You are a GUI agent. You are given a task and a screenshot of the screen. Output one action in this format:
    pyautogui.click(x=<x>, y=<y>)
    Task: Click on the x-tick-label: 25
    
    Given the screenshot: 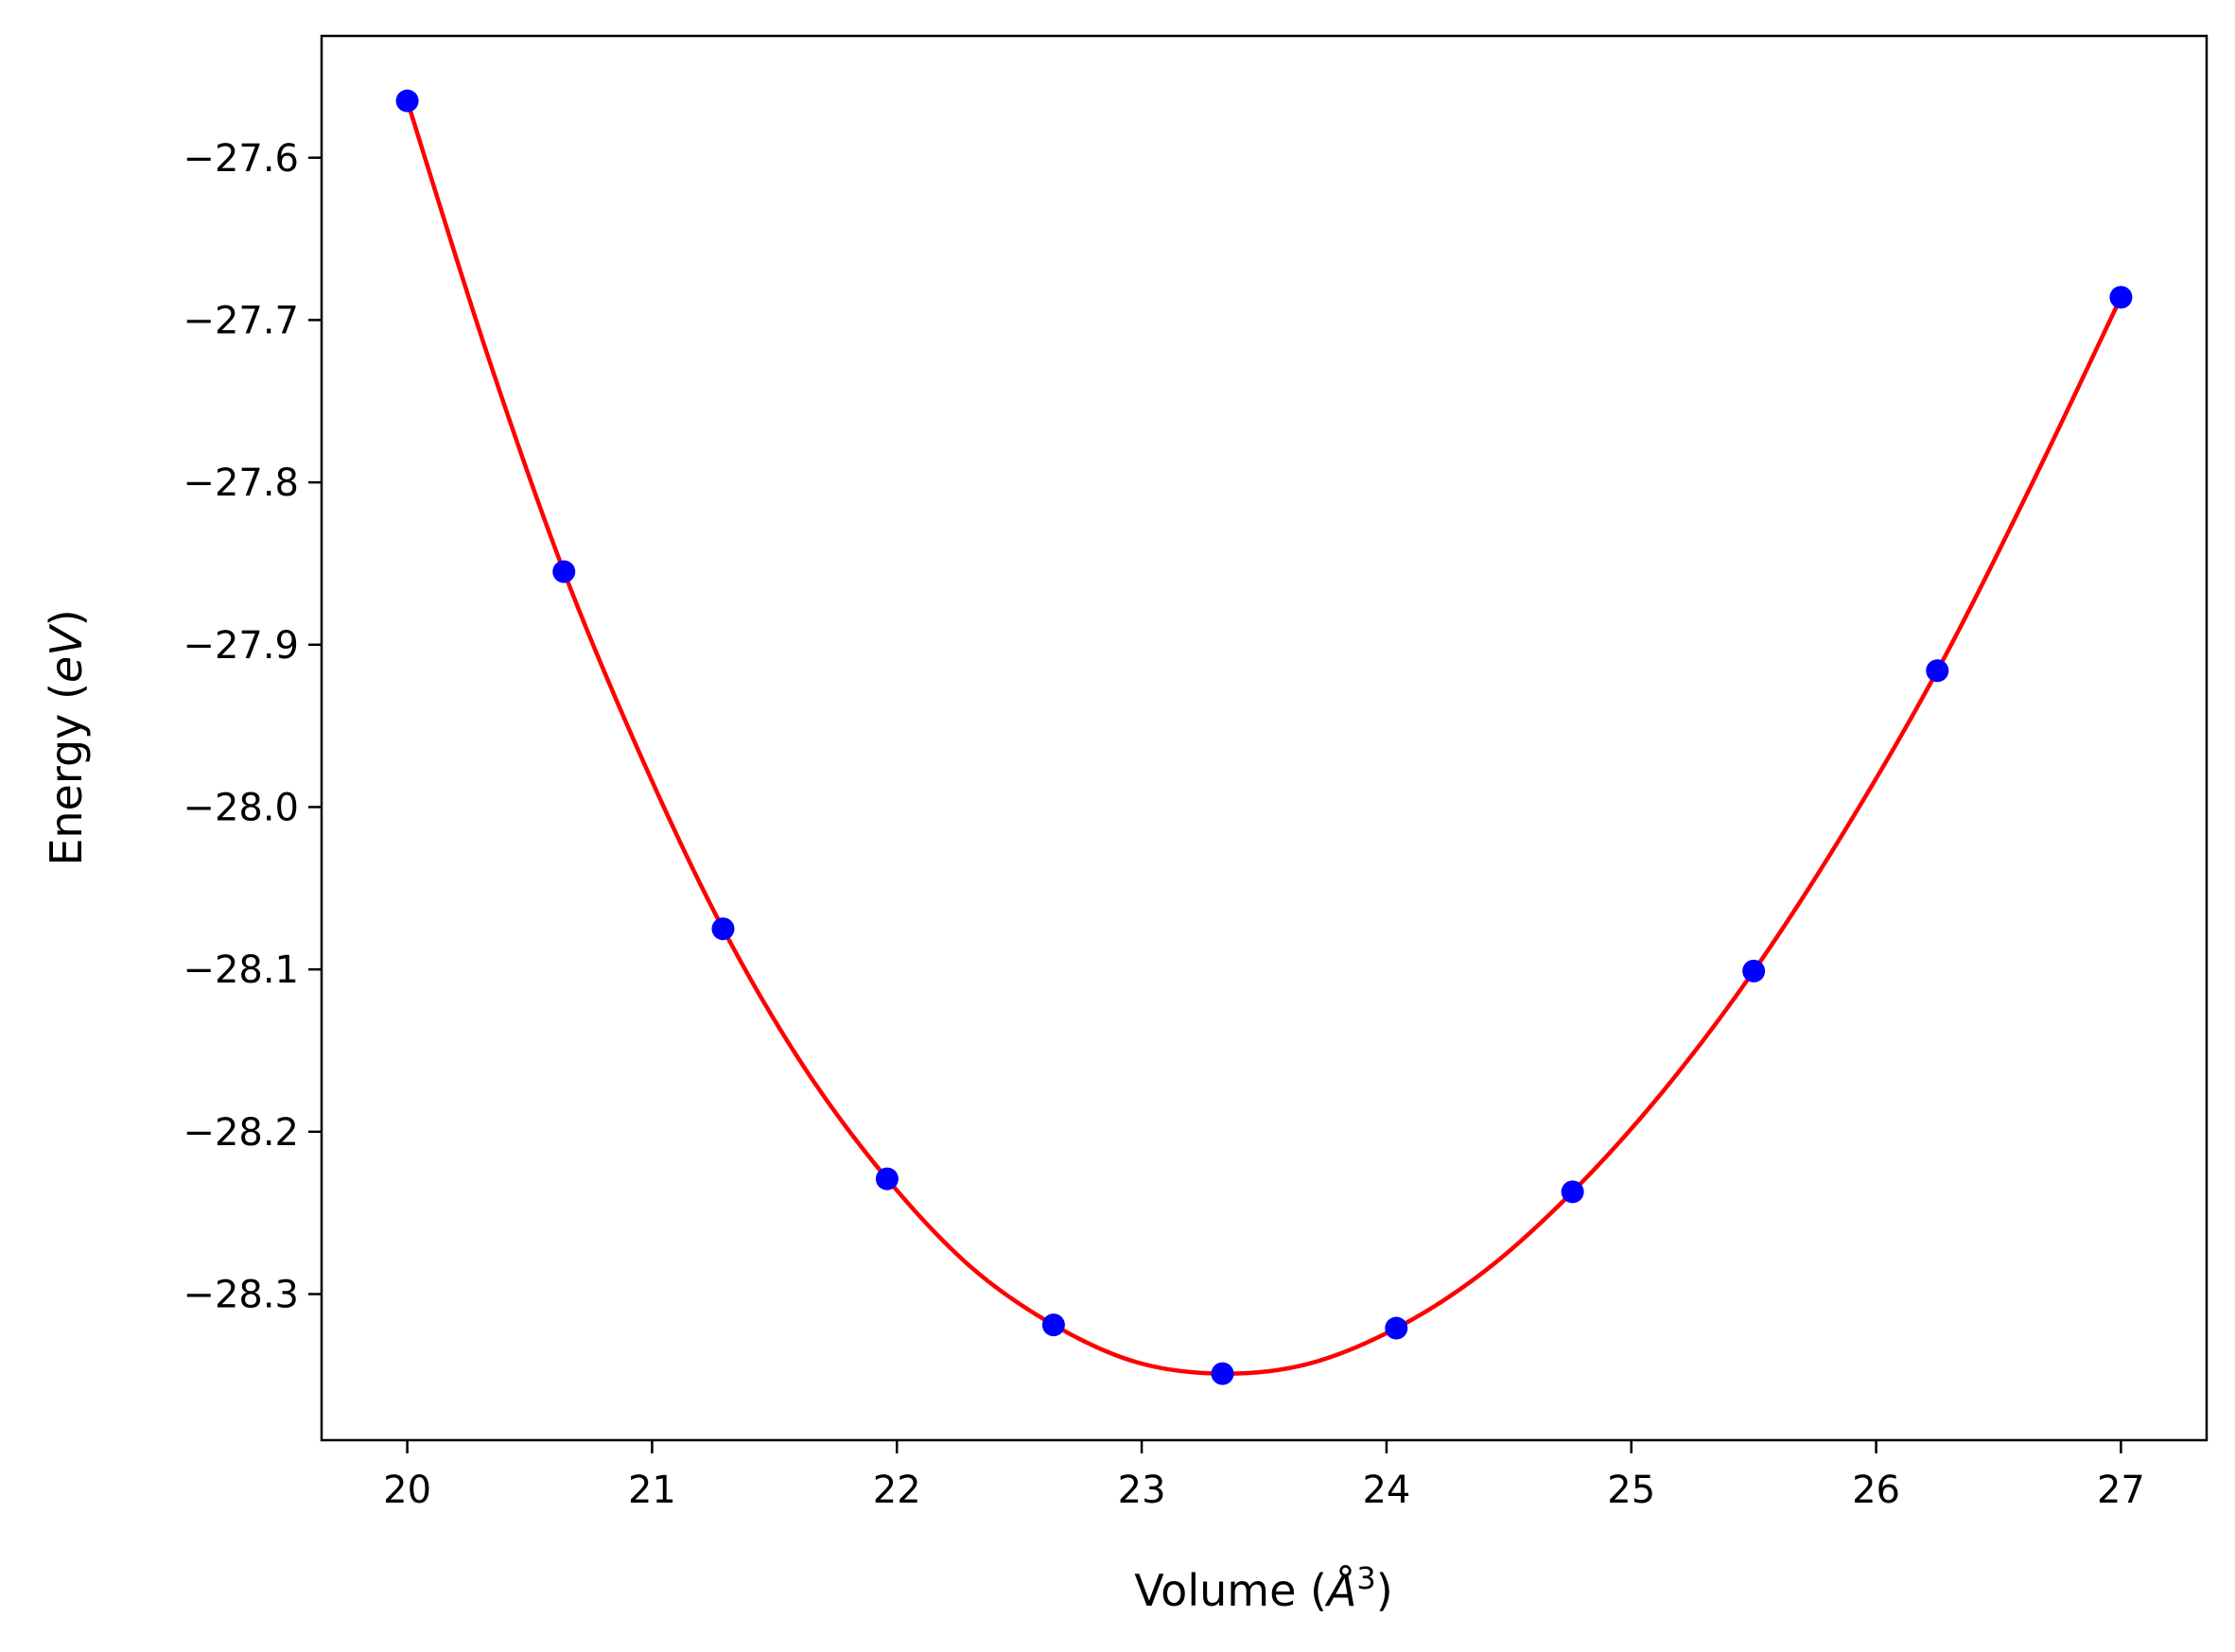 What is the action you would take?
    pyautogui.click(x=1631, y=1491)
    